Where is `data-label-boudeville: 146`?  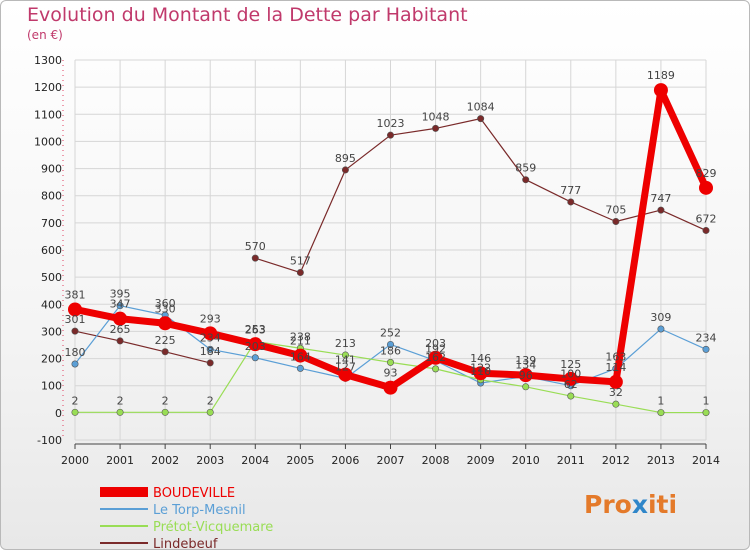 data-label-boudeville: 146 is located at coordinates (480, 358).